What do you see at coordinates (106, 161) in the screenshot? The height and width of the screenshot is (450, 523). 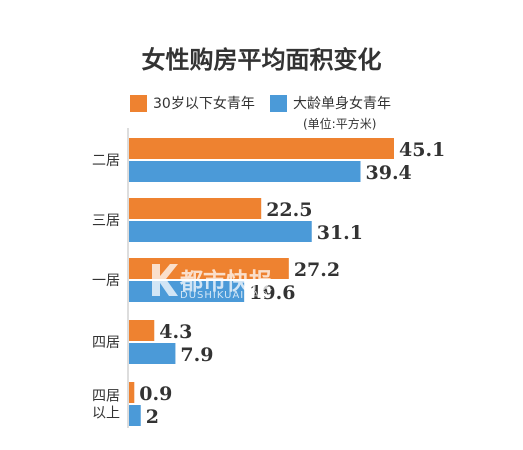 I see `category-label: 二居` at bounding box center [106, 161].